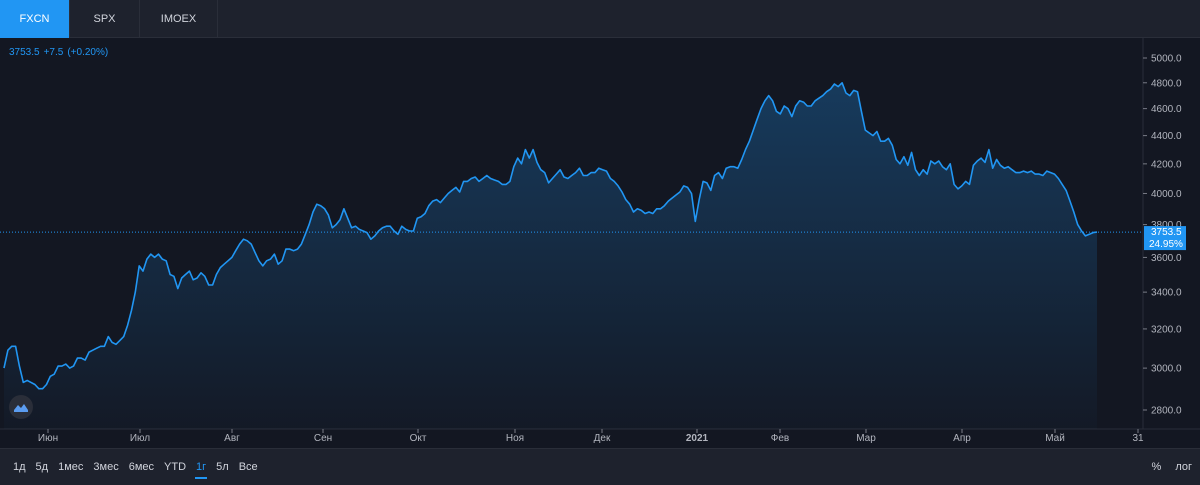  Describe the element at coordinates (1166, 194) in the screenshot. I see `y-tick-label: 4000.0` at that location.